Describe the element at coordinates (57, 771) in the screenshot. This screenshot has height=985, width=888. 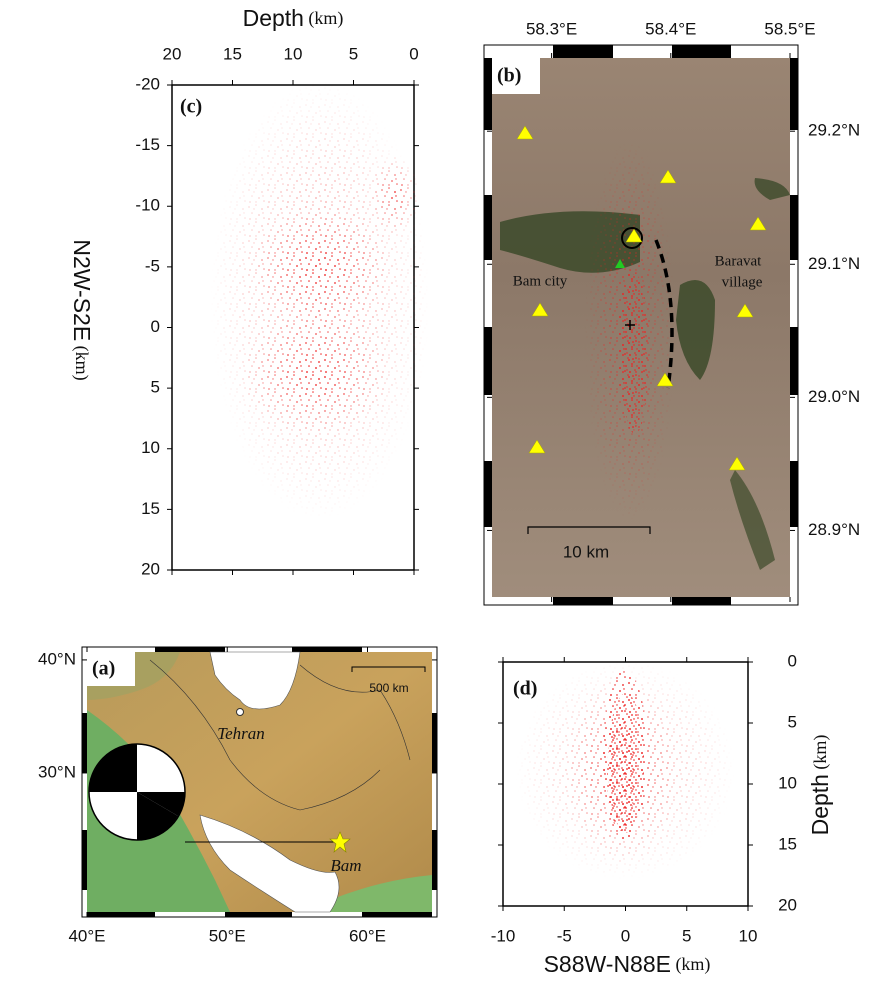
I see `y-tick-label: 30°N` at that location.